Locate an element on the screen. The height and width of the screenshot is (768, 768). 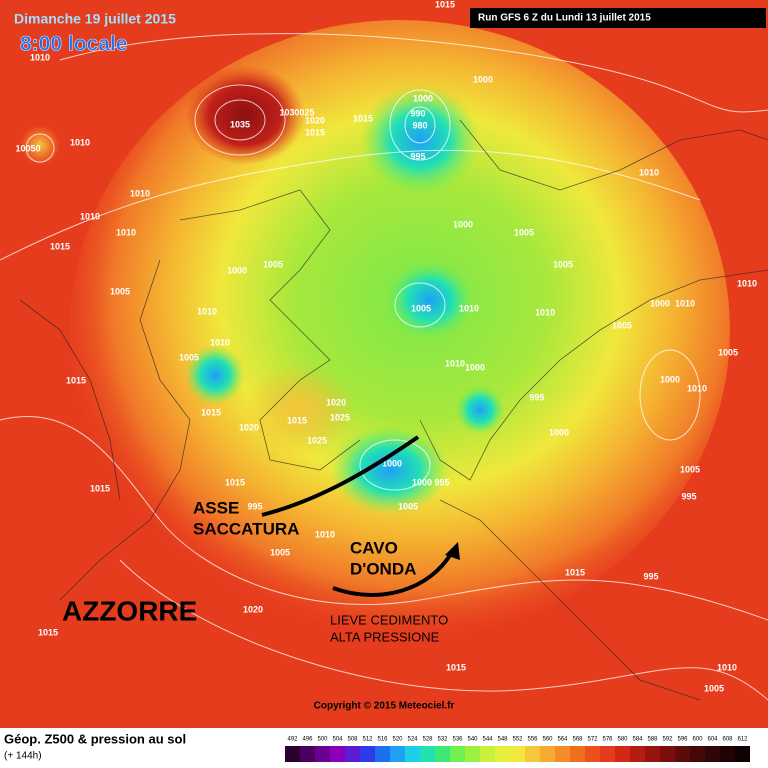
legend-label: 528 is located at coordinates (427, 740).